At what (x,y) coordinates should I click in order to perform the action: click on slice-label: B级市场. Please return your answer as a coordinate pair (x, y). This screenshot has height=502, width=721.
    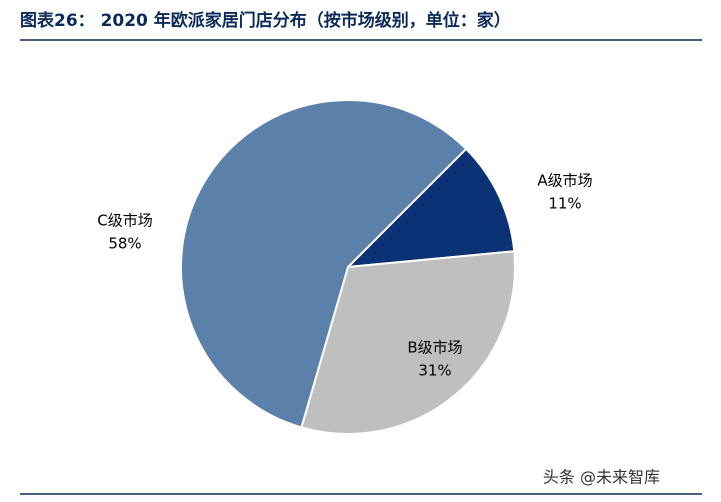
    Looking at the image, I should click on (434, 348).